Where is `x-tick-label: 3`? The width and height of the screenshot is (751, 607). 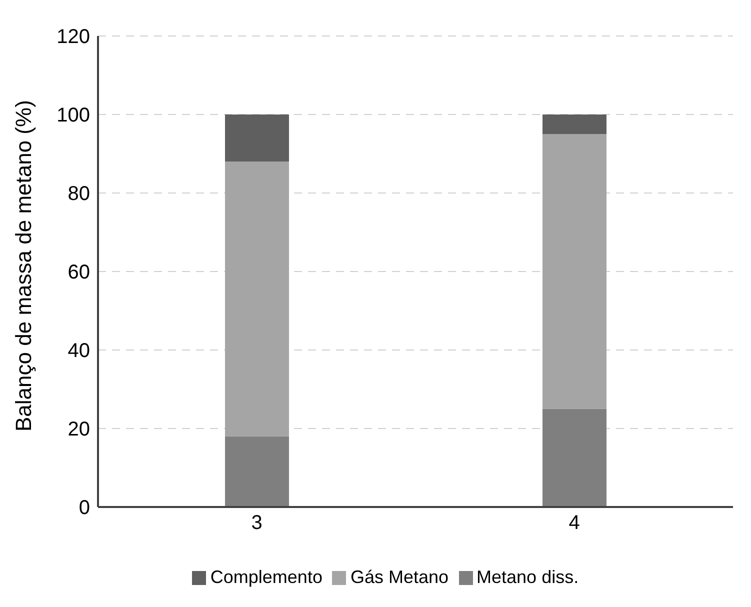
x-tick-label: 3 is located at coordinates (256, 523).